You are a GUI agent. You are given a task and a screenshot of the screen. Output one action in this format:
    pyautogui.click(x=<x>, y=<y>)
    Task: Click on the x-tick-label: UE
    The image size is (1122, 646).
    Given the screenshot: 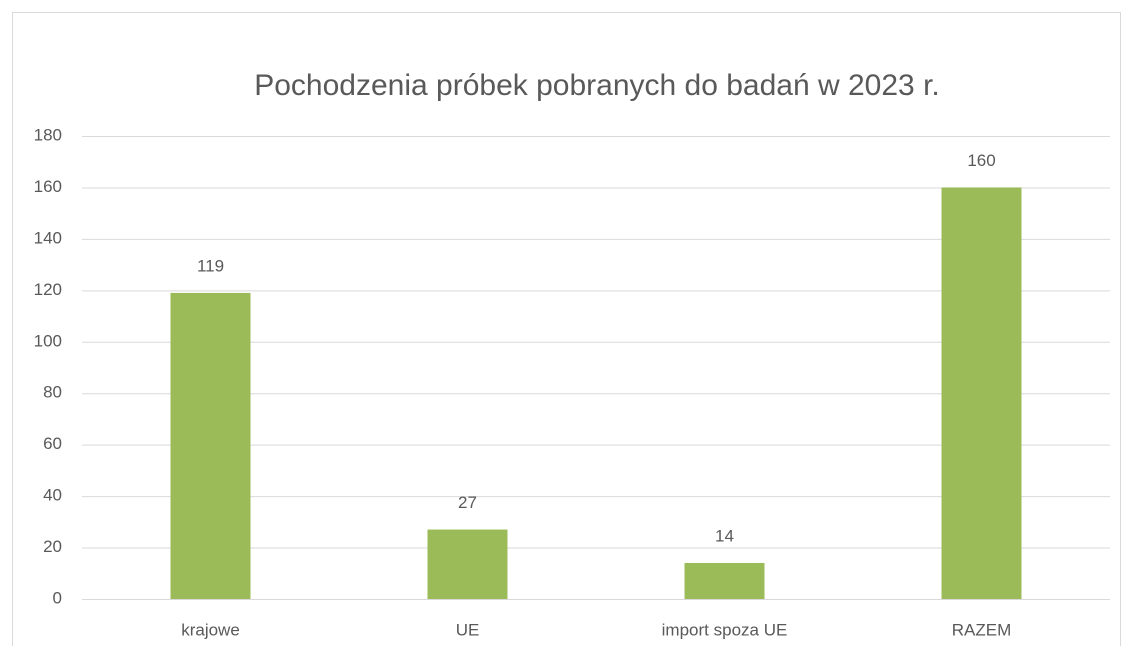 What is the action you would take?
    pyautogui.click(x=468, y=629)
    